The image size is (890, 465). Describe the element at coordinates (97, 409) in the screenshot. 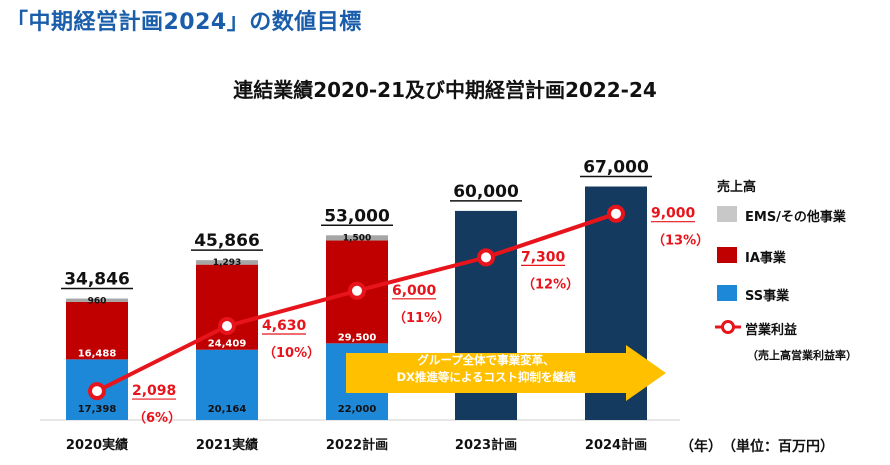

I see `segment-label: 17,398` at that location.